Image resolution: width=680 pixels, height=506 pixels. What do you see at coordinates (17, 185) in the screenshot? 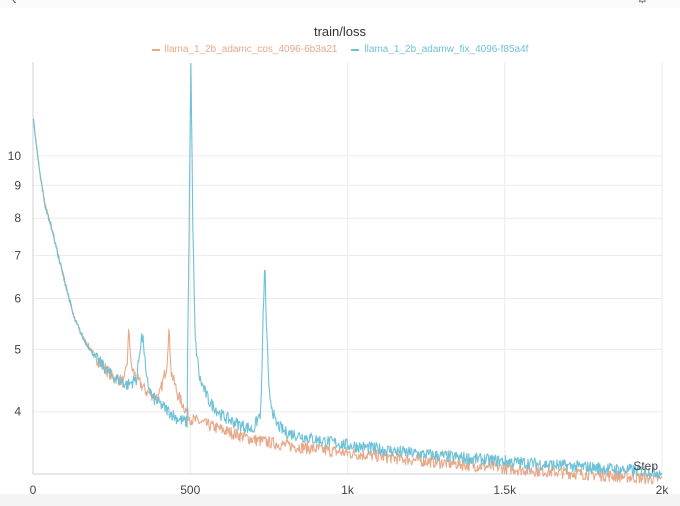
I see `y-tick-label: 9` at bounding box center [17, 185].